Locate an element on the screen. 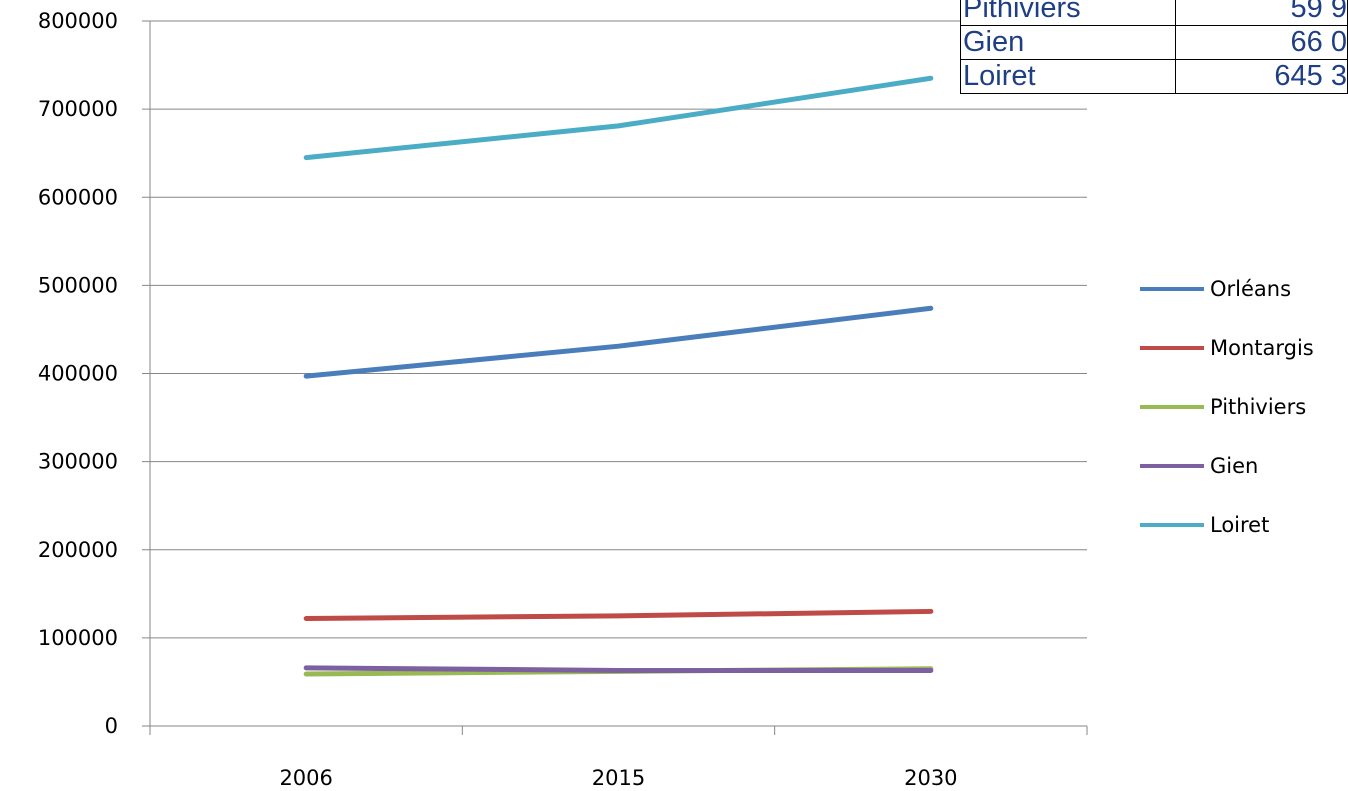 Image resolution: width=1348 pixels, height=791 pixels. table-row: Gien 66 0 is located at coordinates (1154, 42).